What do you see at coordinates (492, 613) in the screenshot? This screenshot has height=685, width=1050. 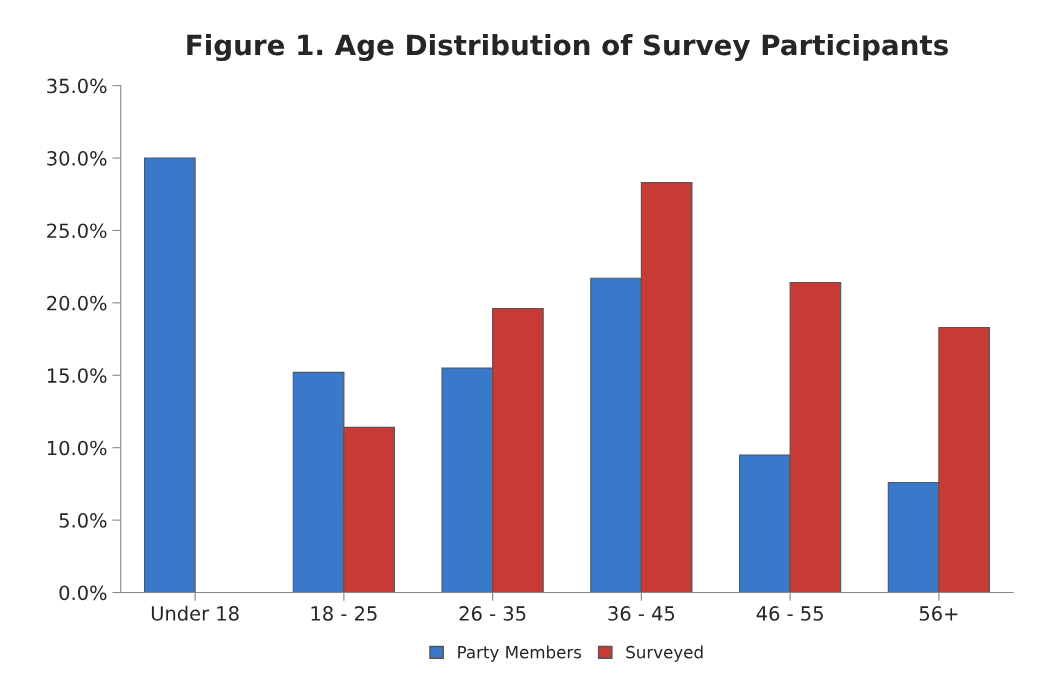 I see `x-tick-label: 26 - 35` at bounding box center [492, 613].